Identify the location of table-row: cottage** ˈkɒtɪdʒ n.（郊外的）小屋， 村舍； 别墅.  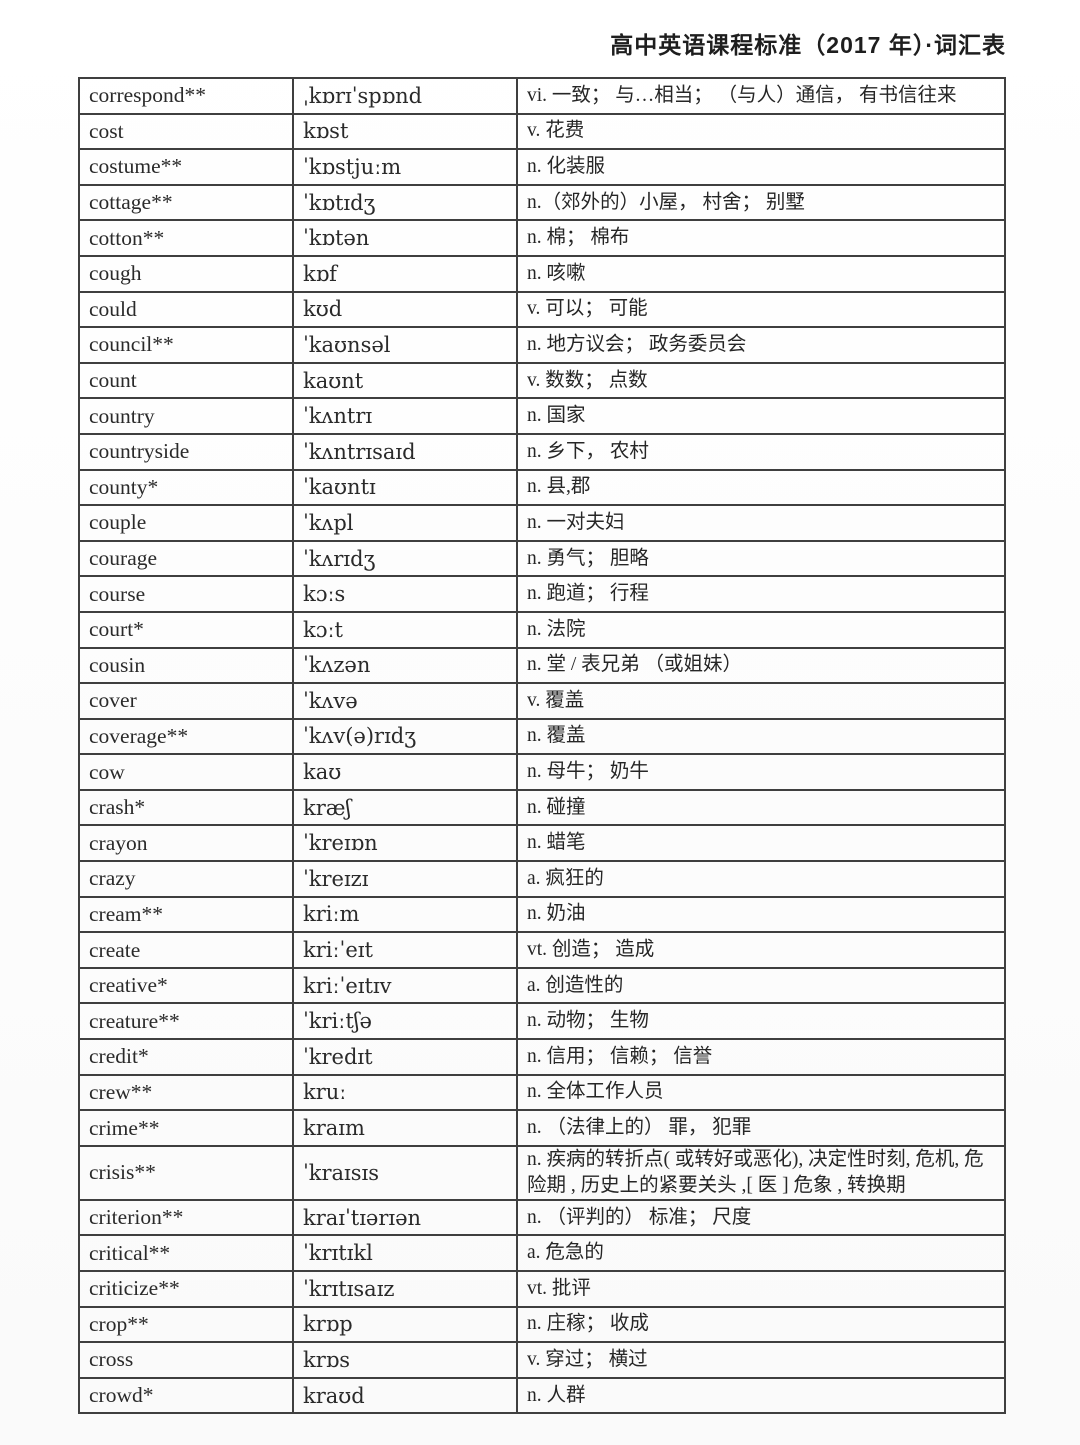
(542, 202).